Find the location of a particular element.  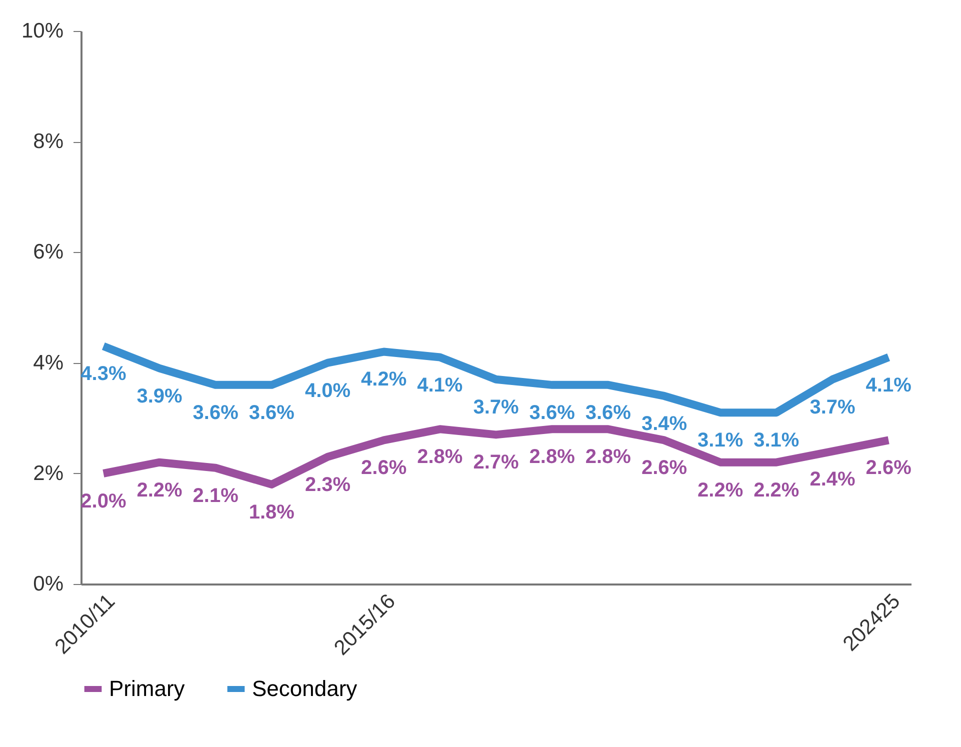

data-label: 2.3% is located at coordinates (327, 485).